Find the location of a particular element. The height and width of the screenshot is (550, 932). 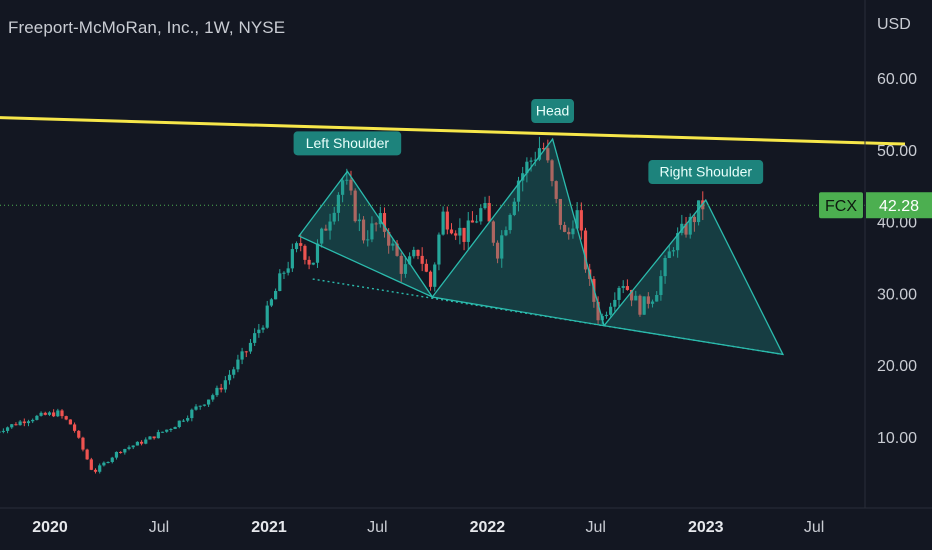

price-axis: 10.00 20.00 30.00 40.00 50.00 60.00 is located at coordinates (897, 259).